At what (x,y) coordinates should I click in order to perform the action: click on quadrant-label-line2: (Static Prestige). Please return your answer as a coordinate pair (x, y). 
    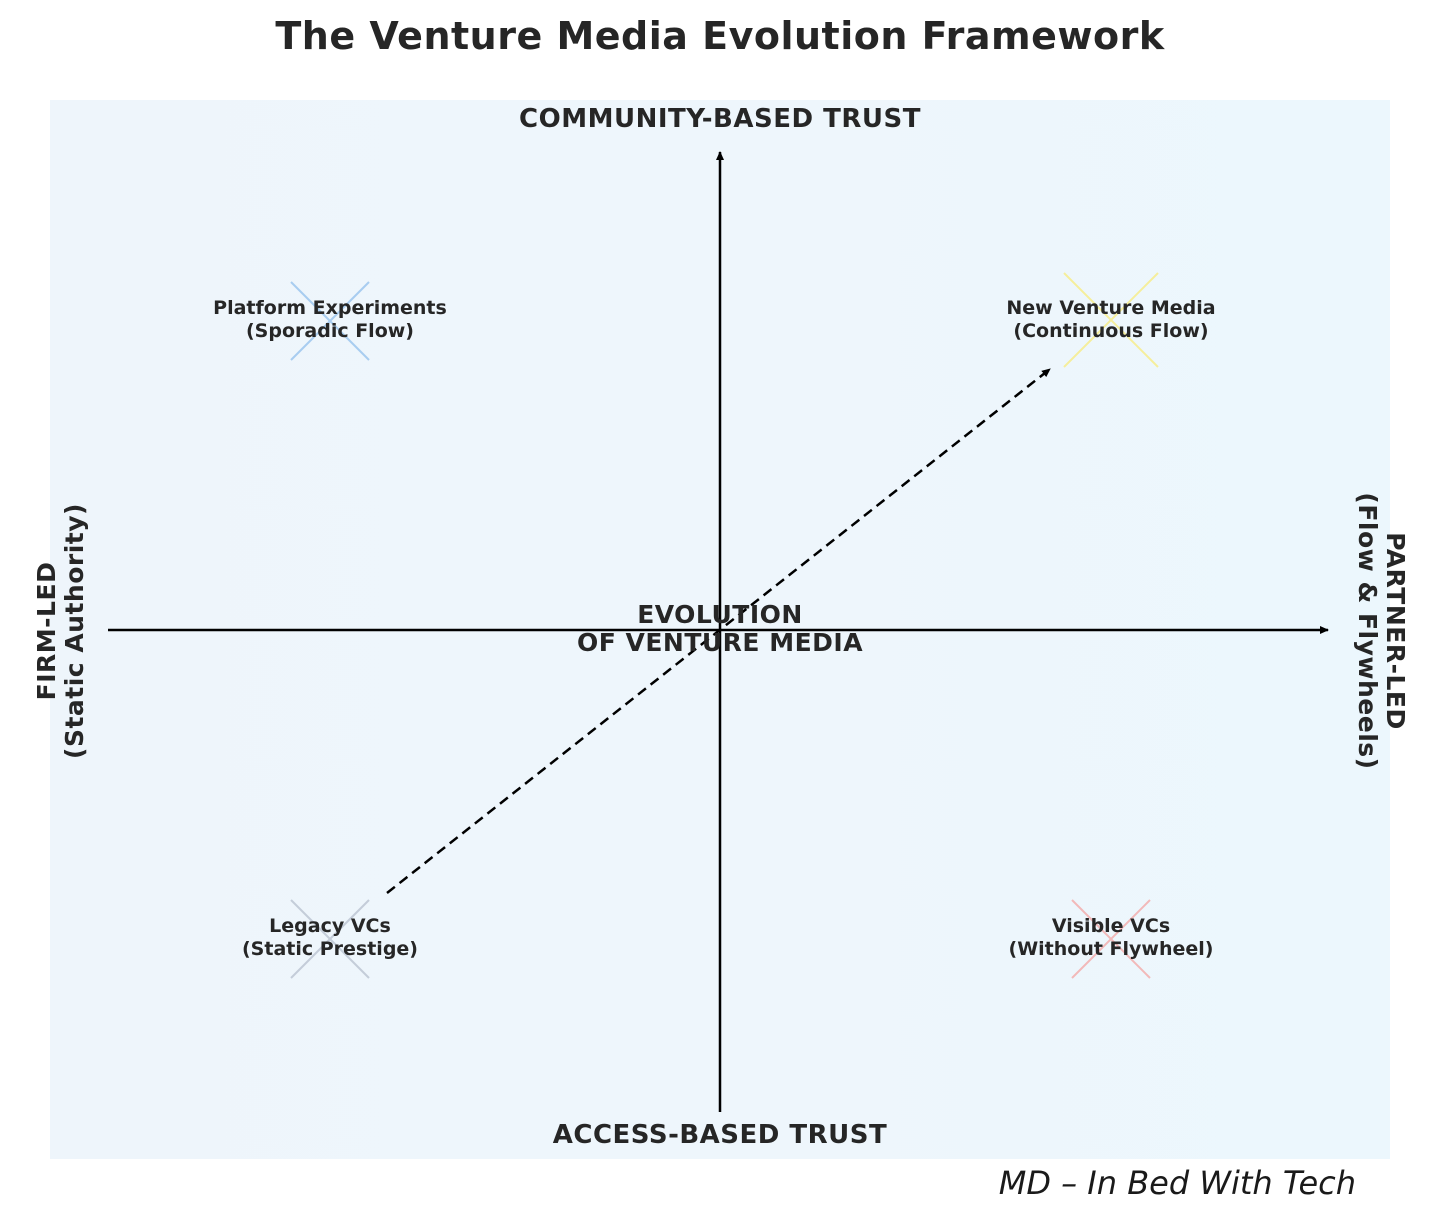
    Looking at the image, I should click on (330, 949).